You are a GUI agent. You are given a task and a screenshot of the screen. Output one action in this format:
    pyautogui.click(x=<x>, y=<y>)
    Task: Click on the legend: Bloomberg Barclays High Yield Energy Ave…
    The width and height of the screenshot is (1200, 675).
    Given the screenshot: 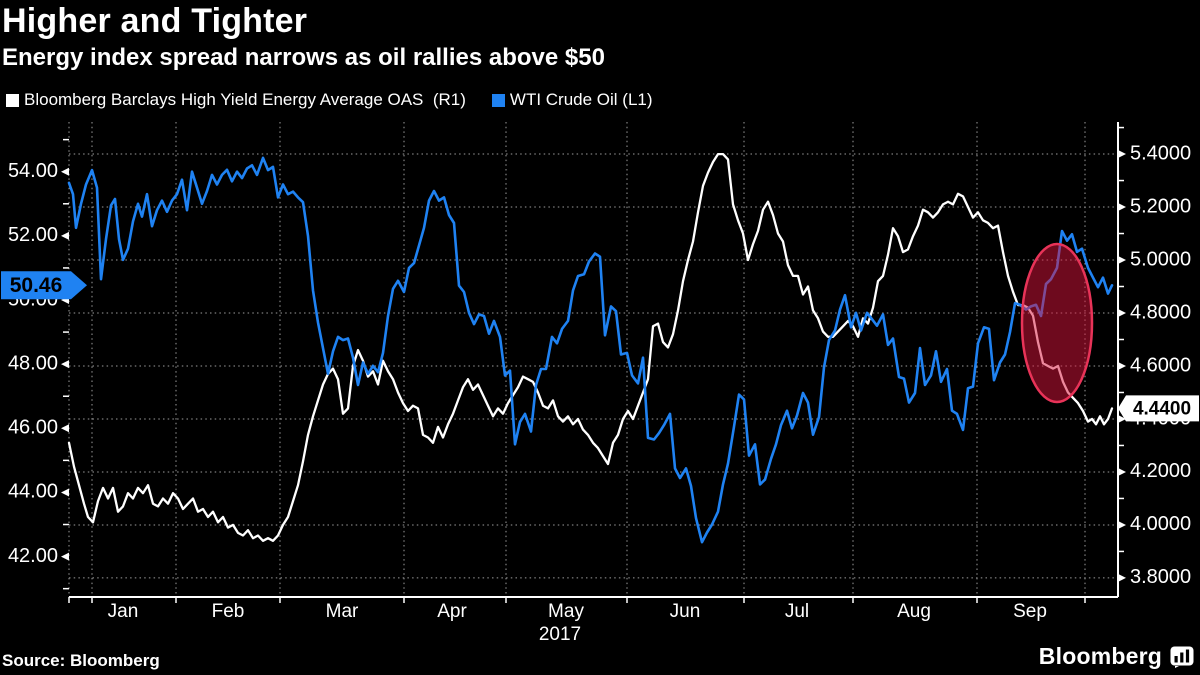 What is the action you would take?
    pyautogui.click(x=342, y=100)
    